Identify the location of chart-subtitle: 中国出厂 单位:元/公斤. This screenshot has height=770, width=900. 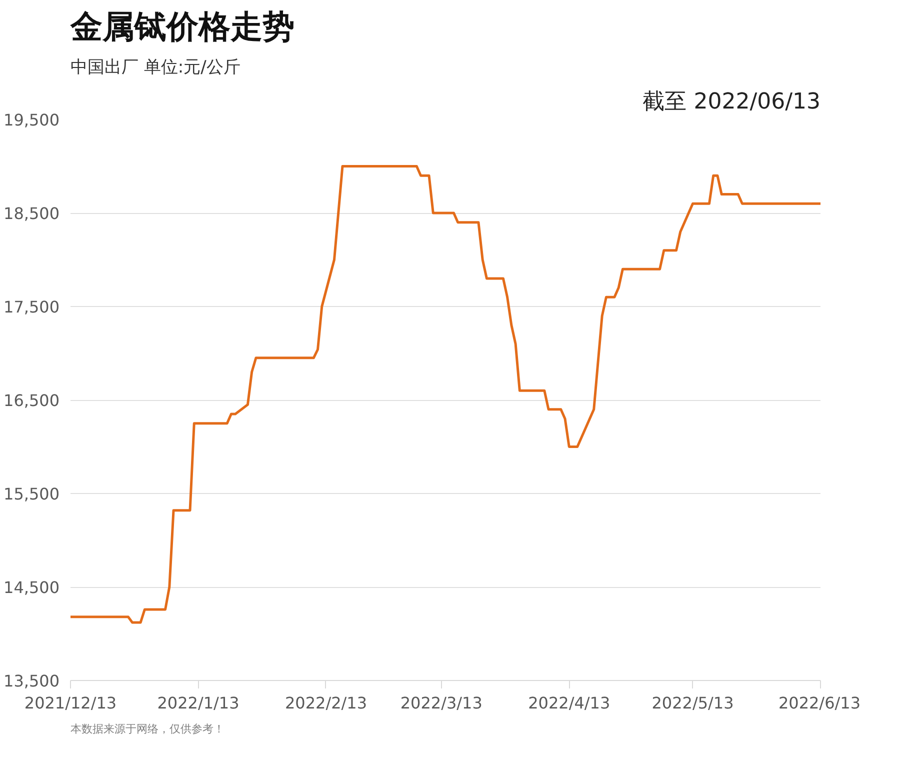
(155, 68).